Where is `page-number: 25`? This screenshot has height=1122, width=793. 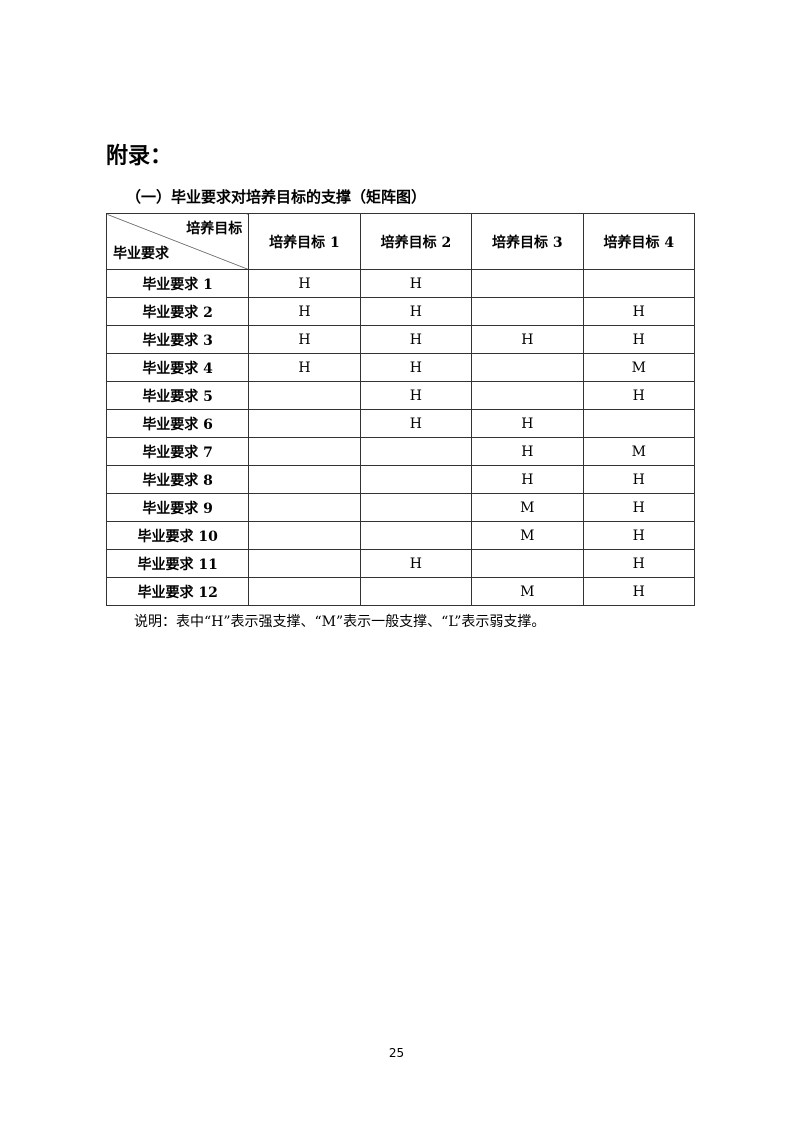 page-number: 25 is located at coordinates (396, 1053).